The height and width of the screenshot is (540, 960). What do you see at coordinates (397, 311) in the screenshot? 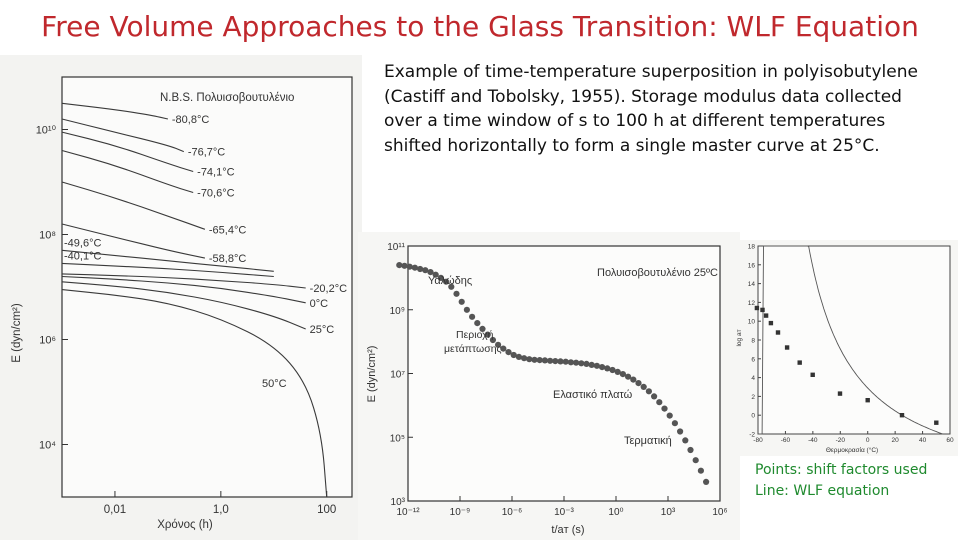
I see `chart2-y-tick-label: 10⁹` at bounding box center [397, 311].